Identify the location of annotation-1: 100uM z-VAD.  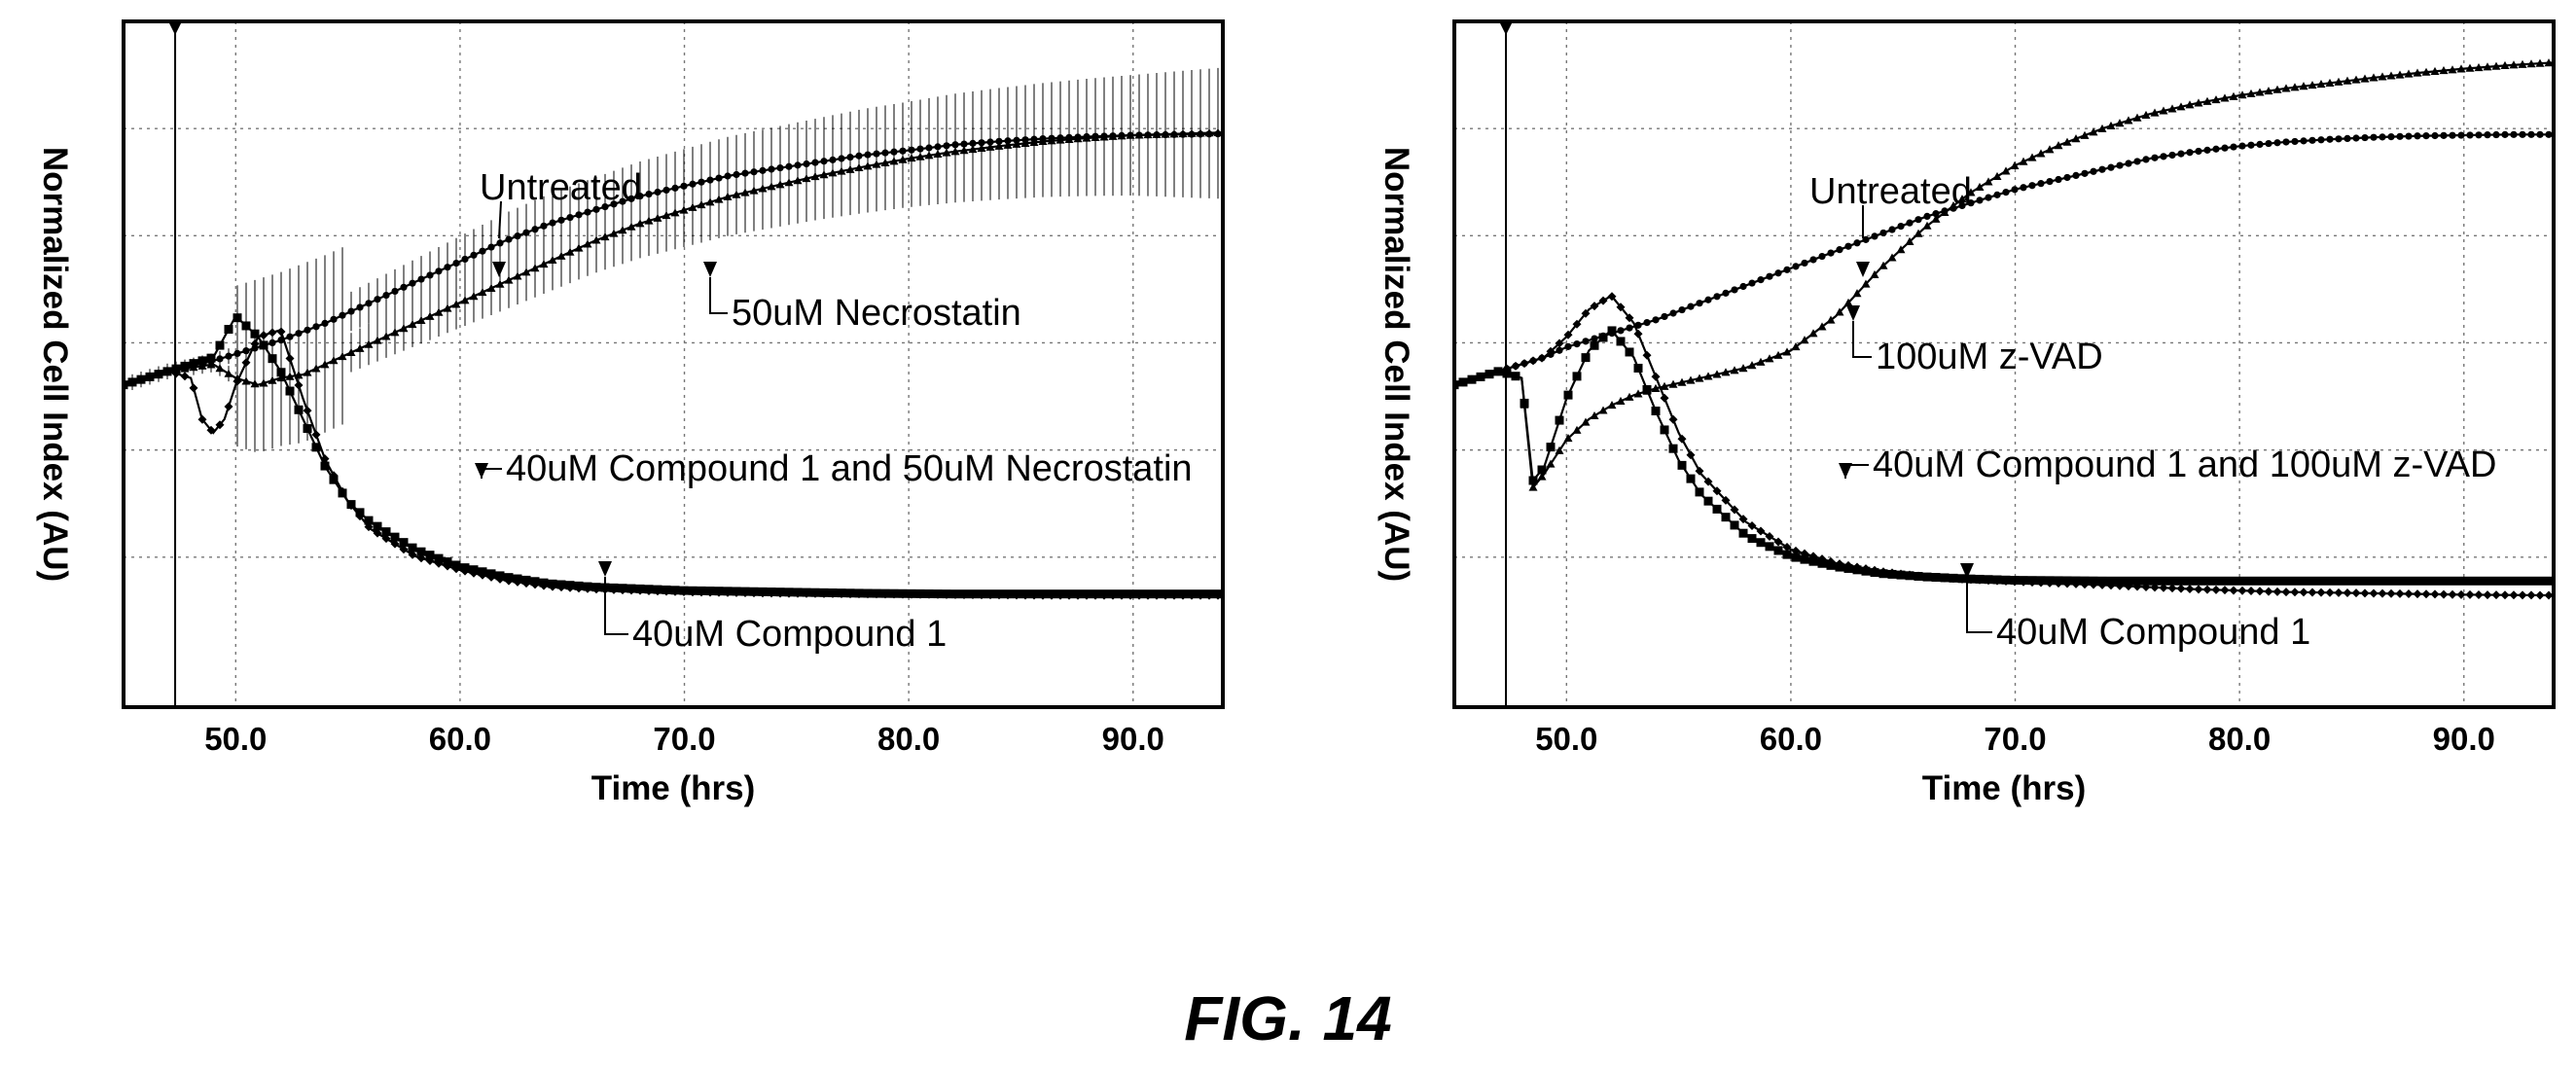
(1974, 341).